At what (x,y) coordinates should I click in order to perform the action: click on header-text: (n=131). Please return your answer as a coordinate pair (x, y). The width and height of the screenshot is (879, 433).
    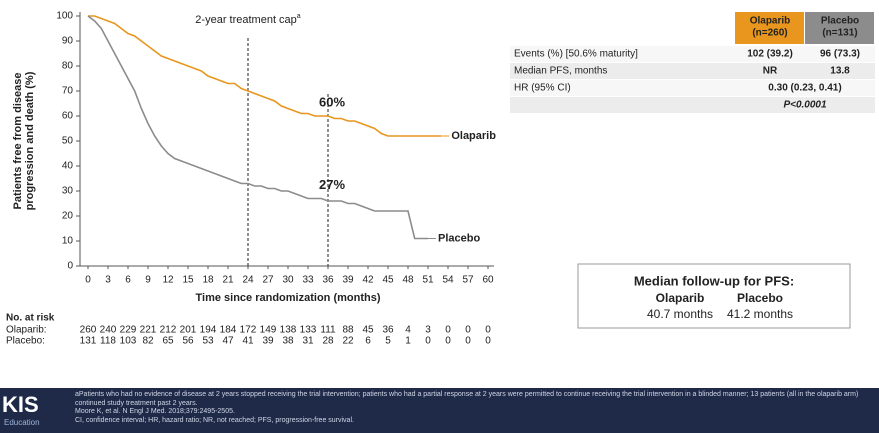
    Looking at the image, I should click on (839, 33).